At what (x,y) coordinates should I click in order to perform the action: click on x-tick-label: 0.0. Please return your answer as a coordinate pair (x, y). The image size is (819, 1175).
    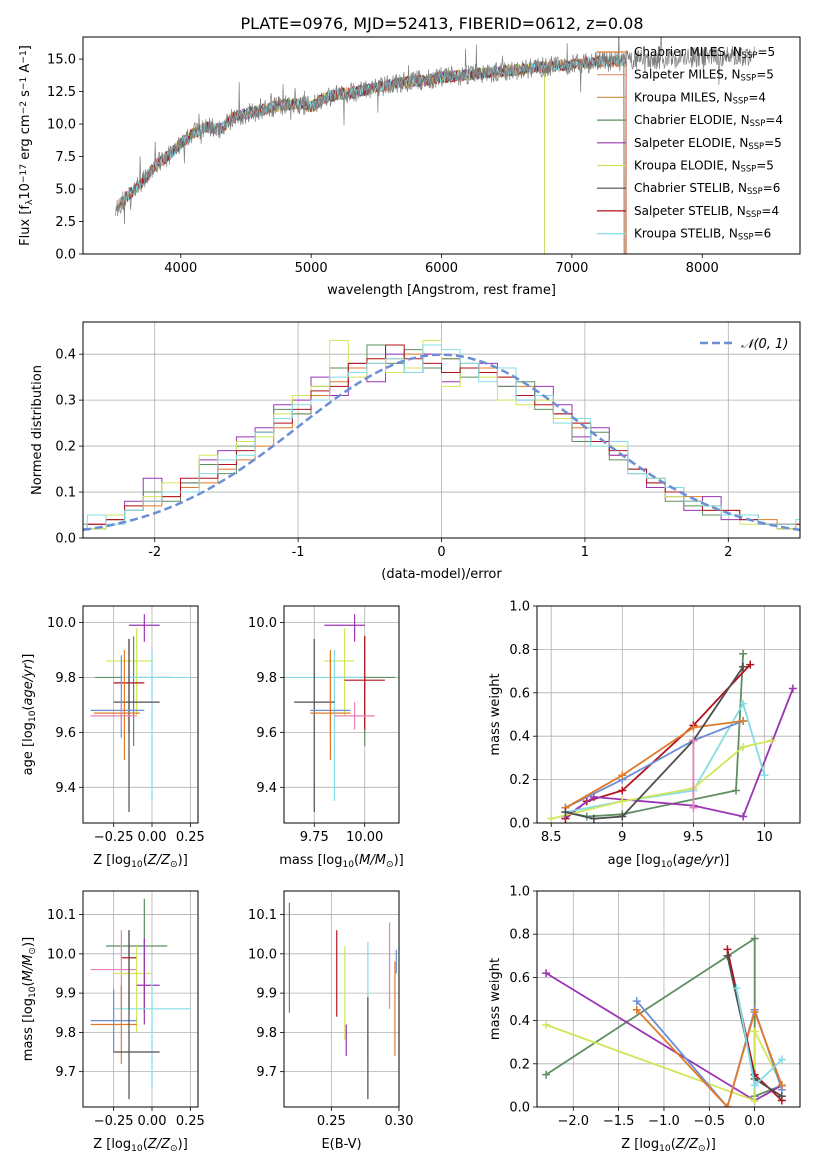
    Looking at the image, I should click on (754, 1121).